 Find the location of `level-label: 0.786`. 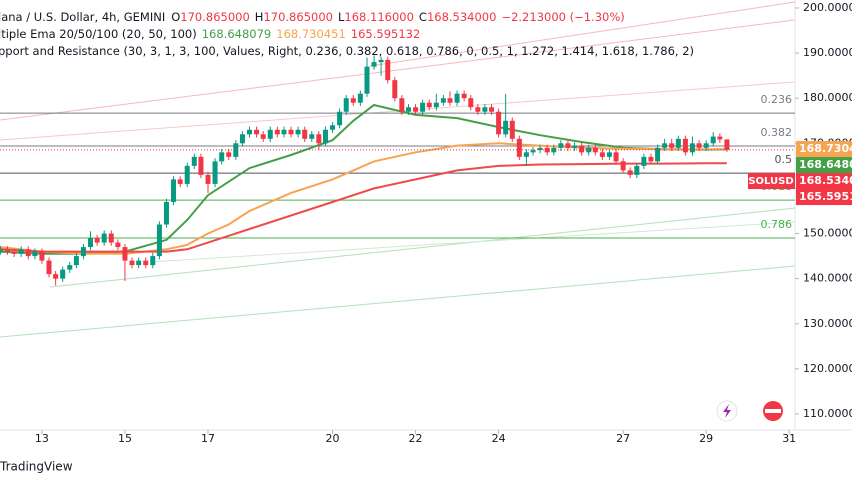

level-label: 0.786 is located at coordinates (777, 224).